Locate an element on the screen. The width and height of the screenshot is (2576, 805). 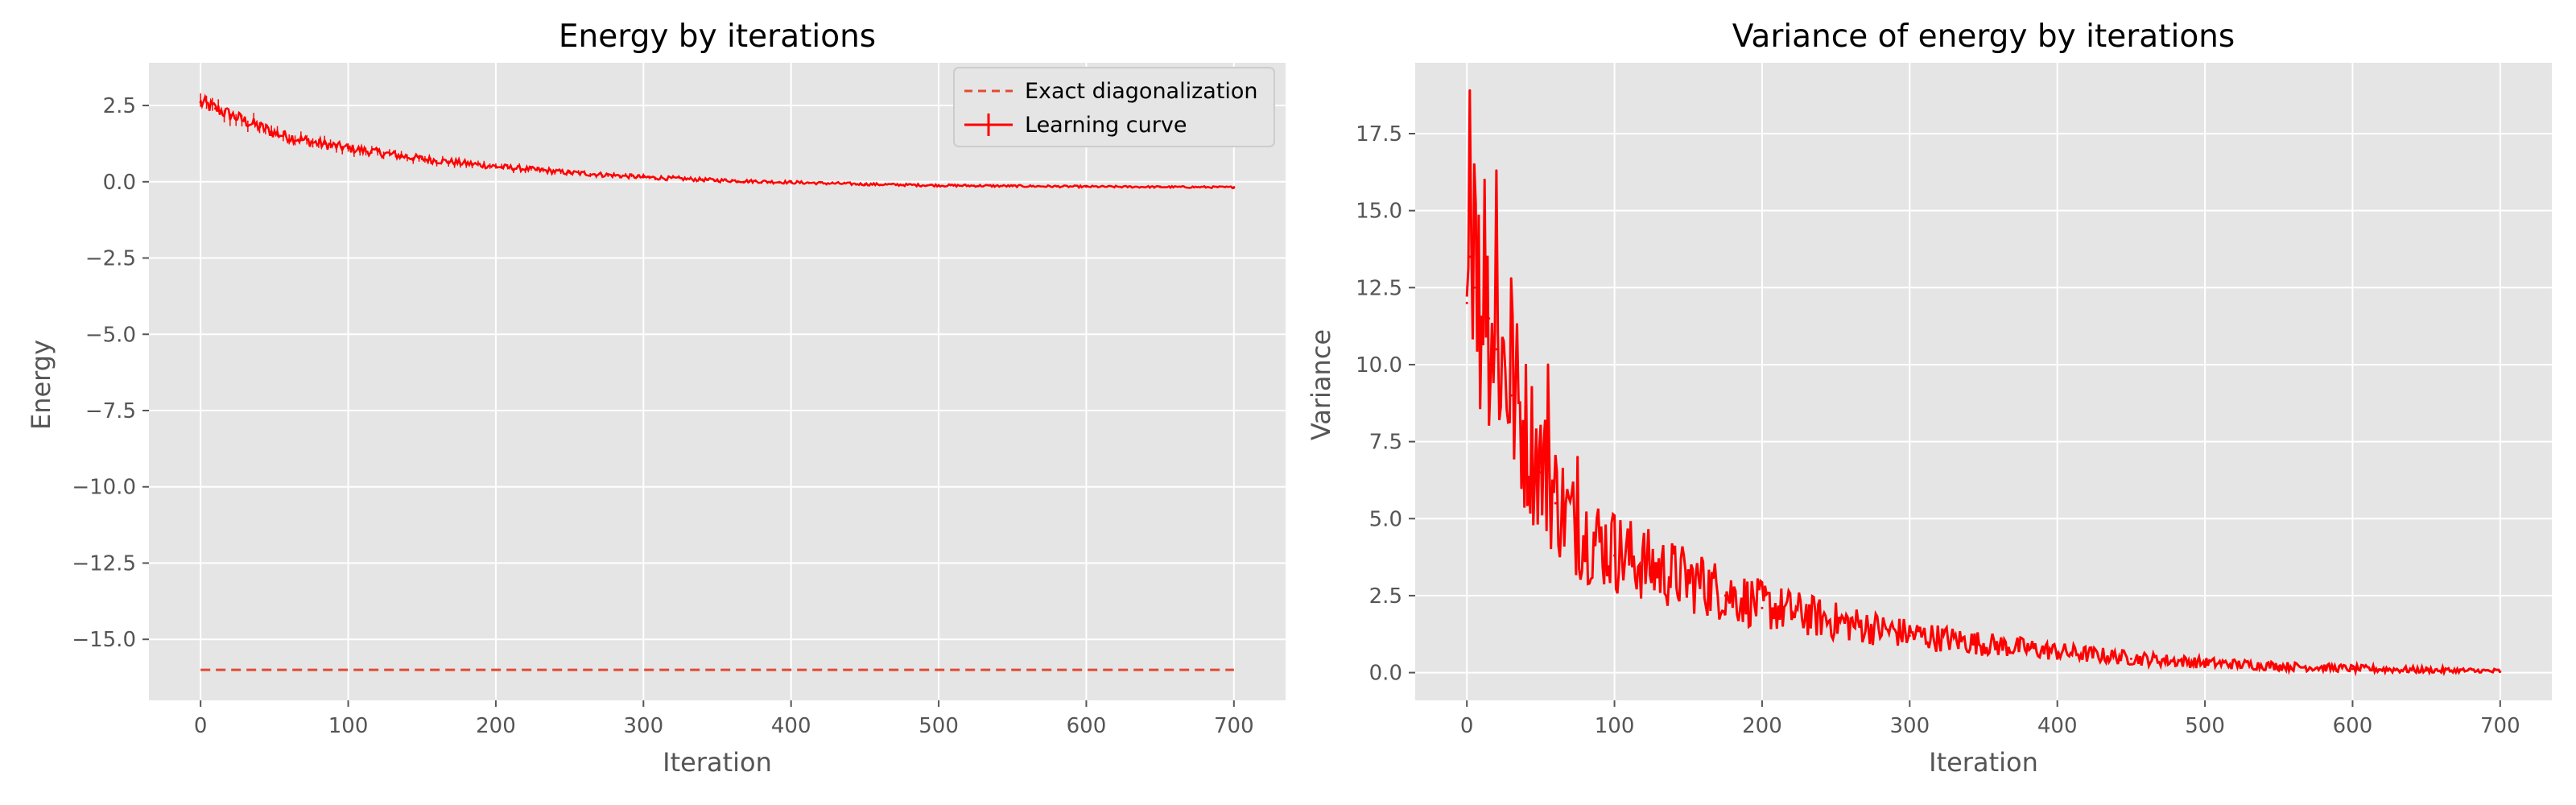
legend-box is located at coordinates (1114, 107).